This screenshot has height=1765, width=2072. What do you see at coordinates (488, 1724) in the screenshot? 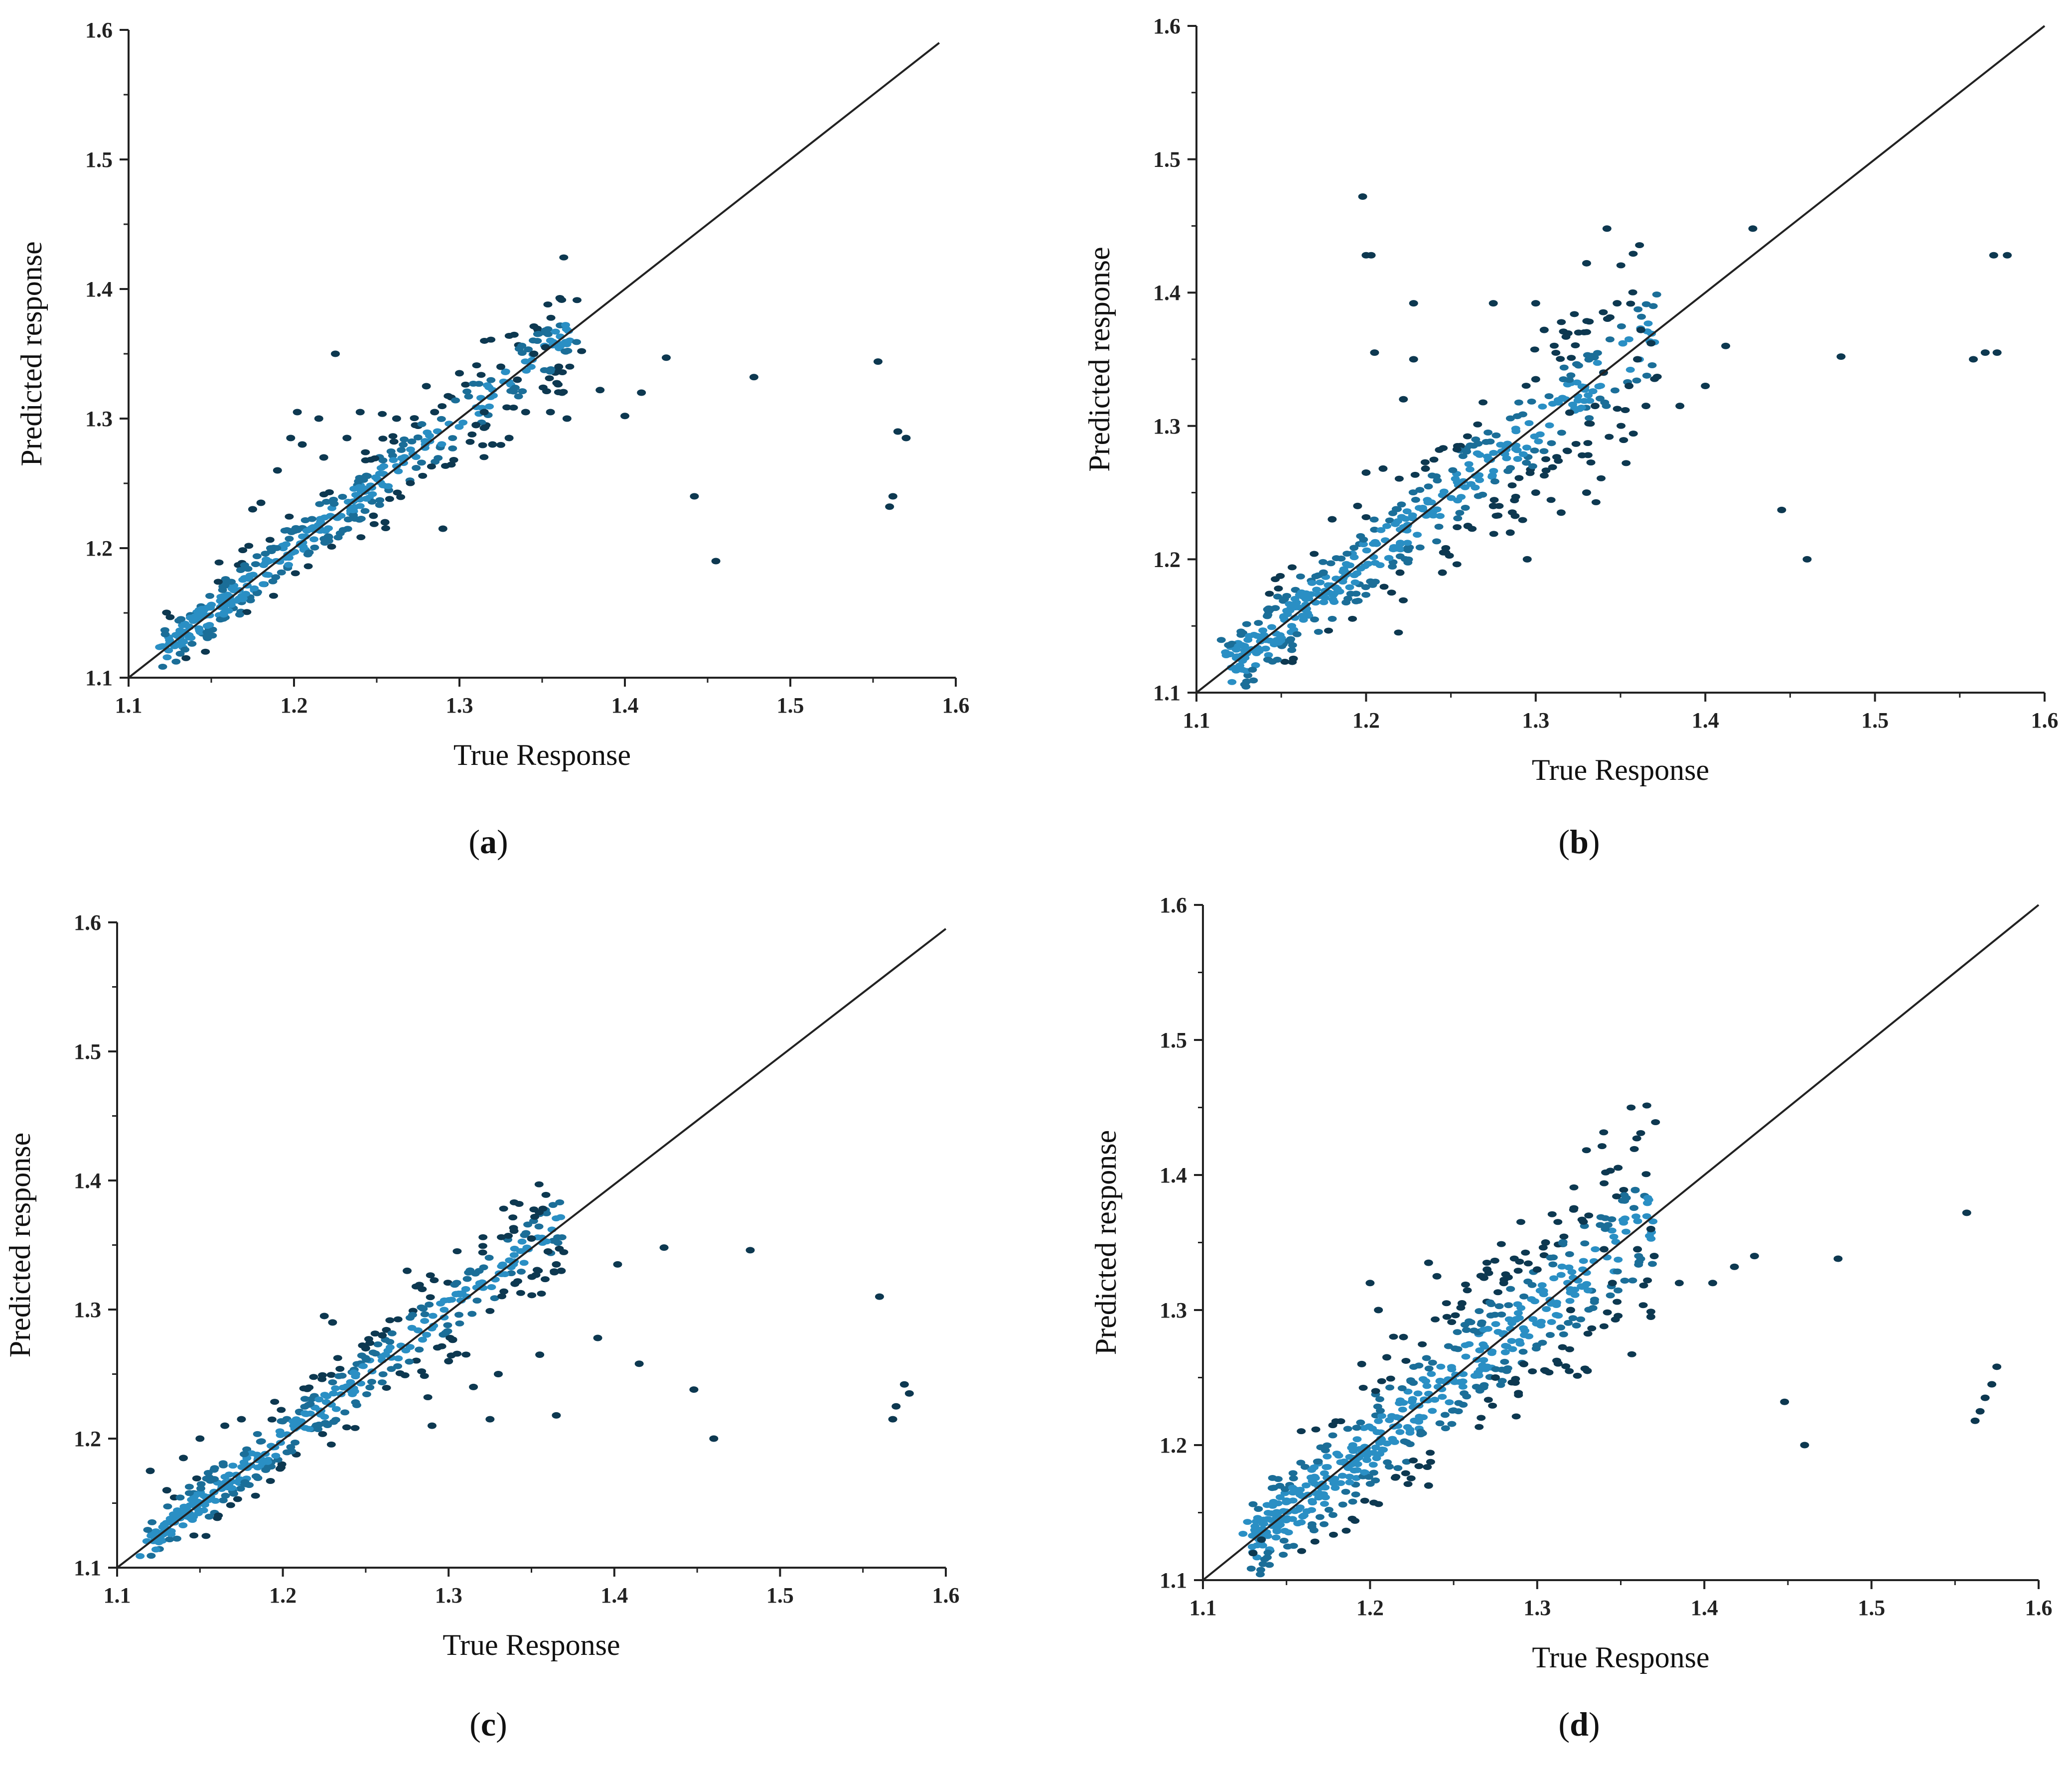
I see `caption-c: (c)` at bounding box center [488, 1724].